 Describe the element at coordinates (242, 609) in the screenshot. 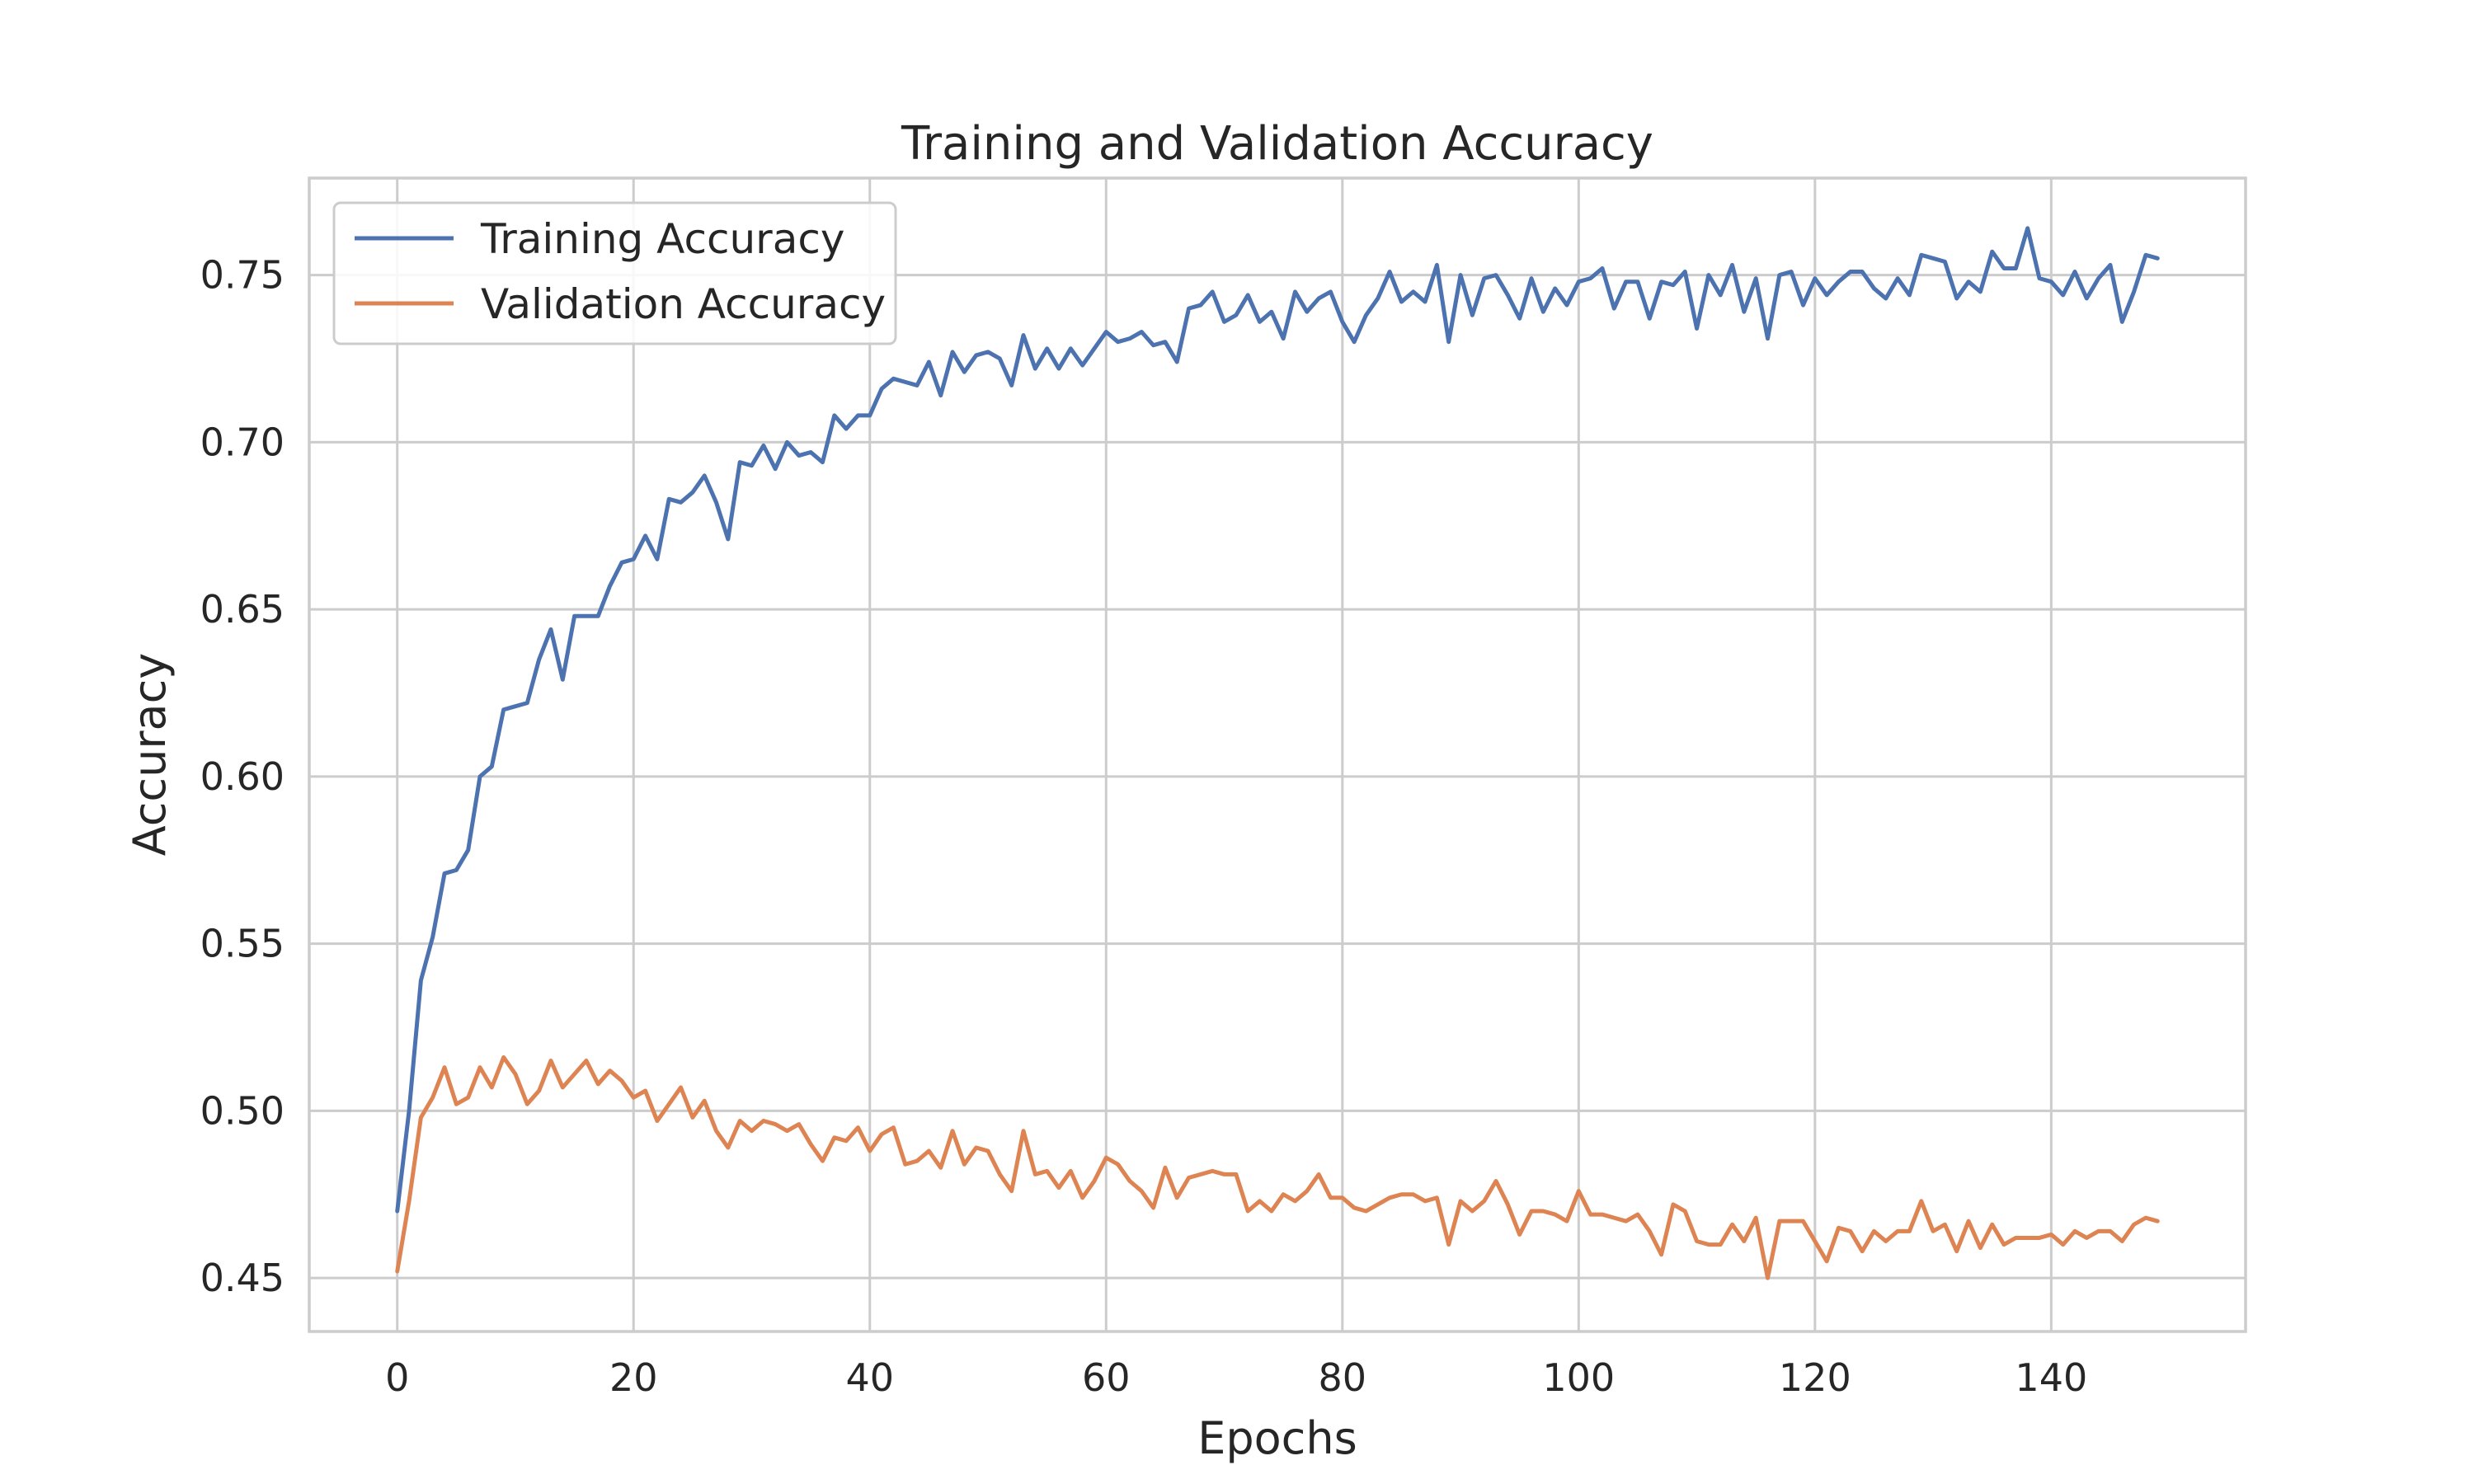

I see `y-tick-label: 0.65` at that location.